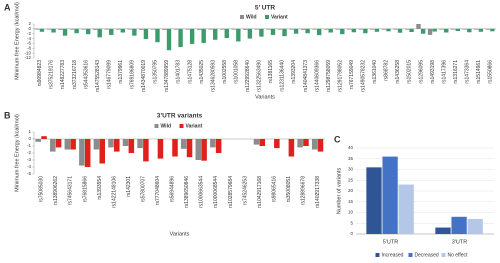 This screenshot has height=263, width=500. Describe the element at coordinates (190, 72) in the screenshot. I see `x-tick-label: rs1475128` at that location.